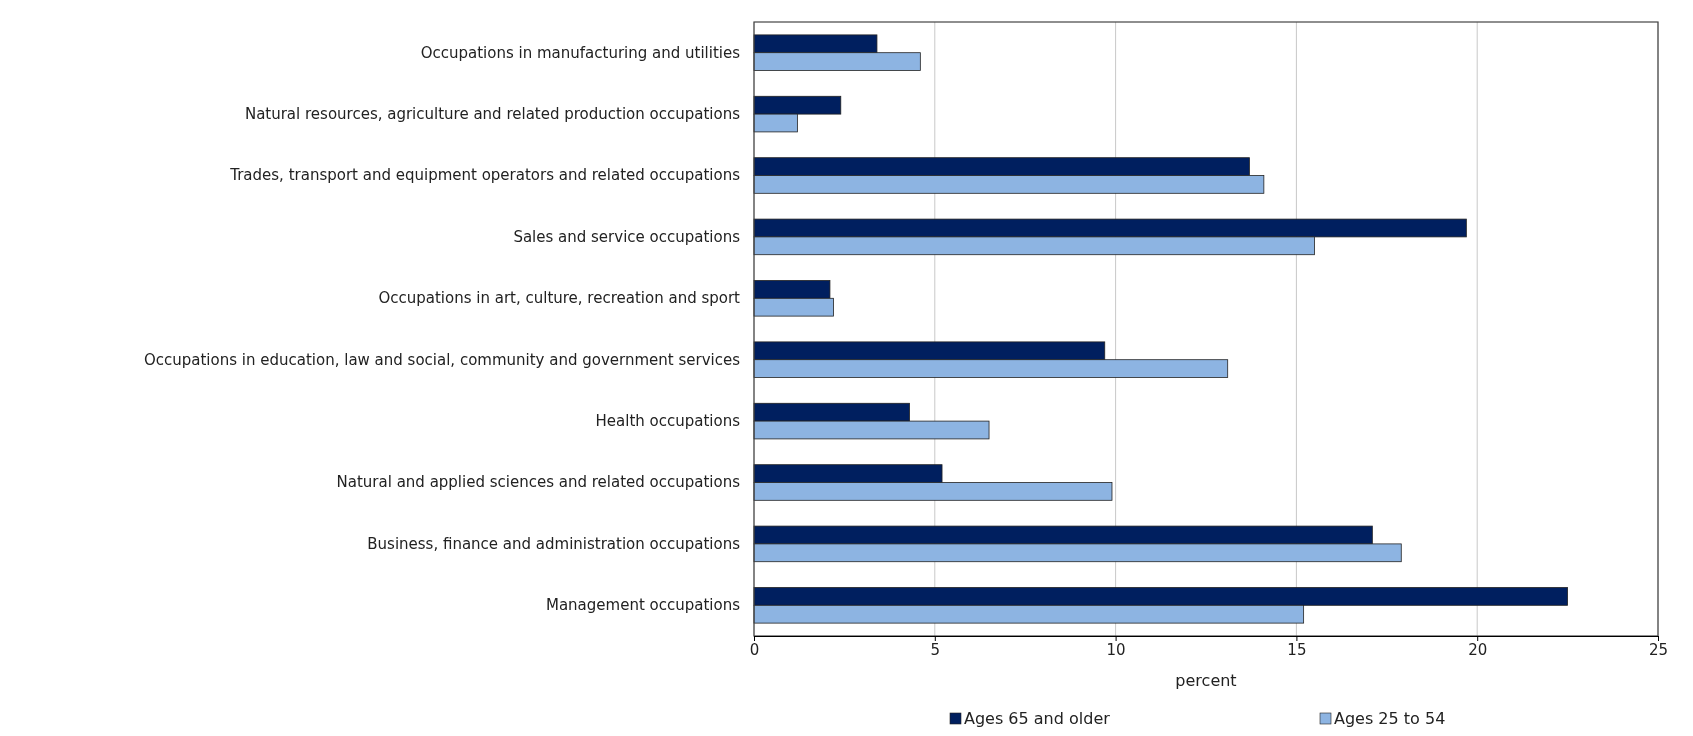 Image resolution: width=1693 pixels, height=736 pixels. What do you see at coordinates (442, 359) in the screenshot?
I see `y-tick-label: Occupations in education, law and social, community and government services` at bounding box center [442, 359].